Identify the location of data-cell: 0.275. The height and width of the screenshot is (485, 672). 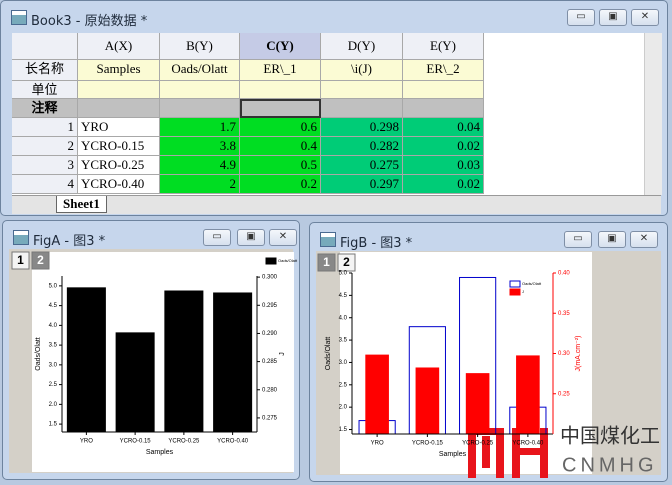
(362, 165).